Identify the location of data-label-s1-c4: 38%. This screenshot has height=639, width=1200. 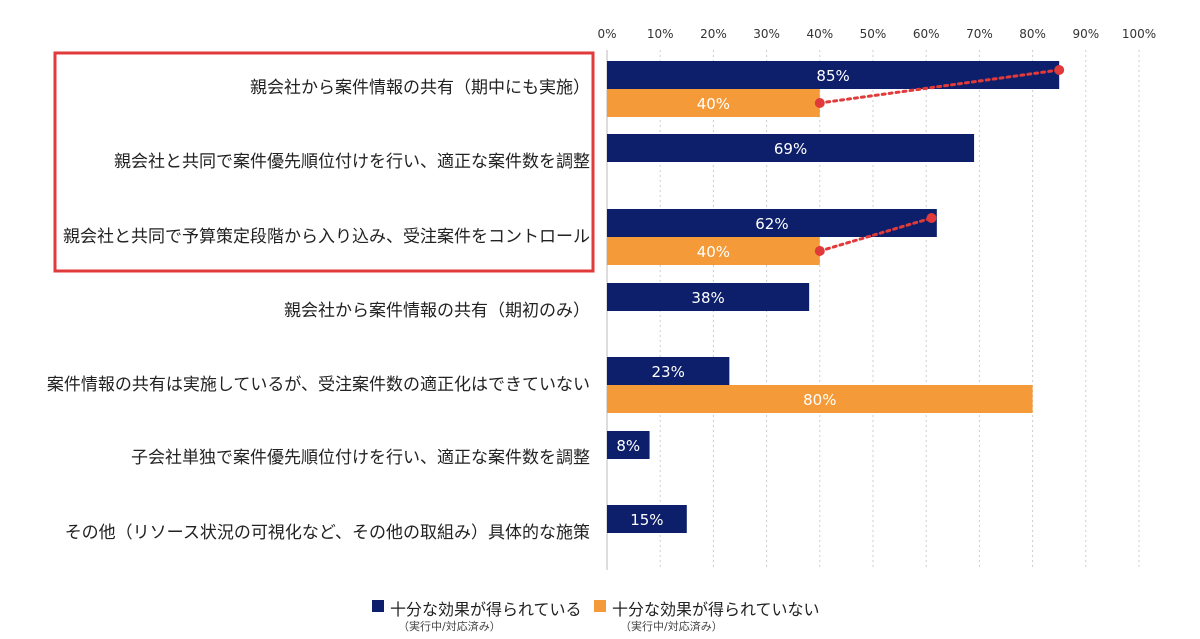
(707, 298).